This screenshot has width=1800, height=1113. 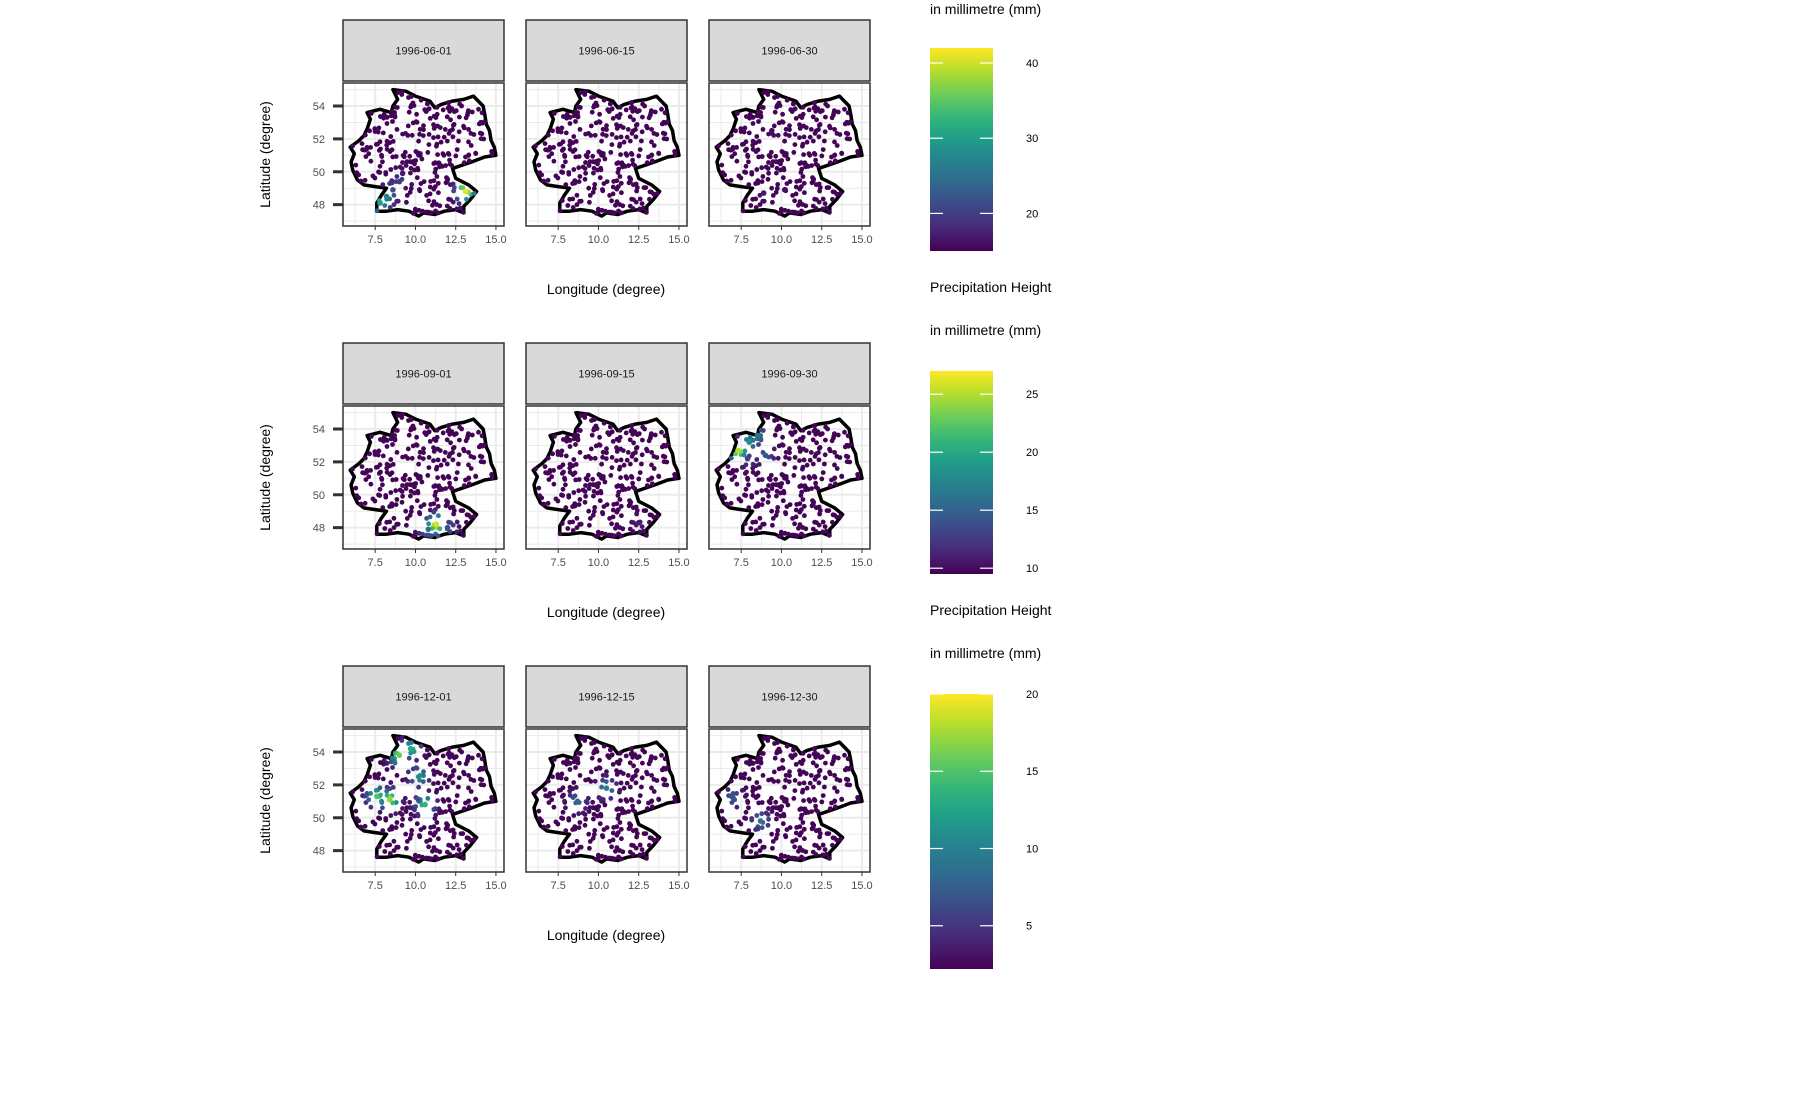 I want to click on y-tick-label: 52, so click(x=319, y=140).